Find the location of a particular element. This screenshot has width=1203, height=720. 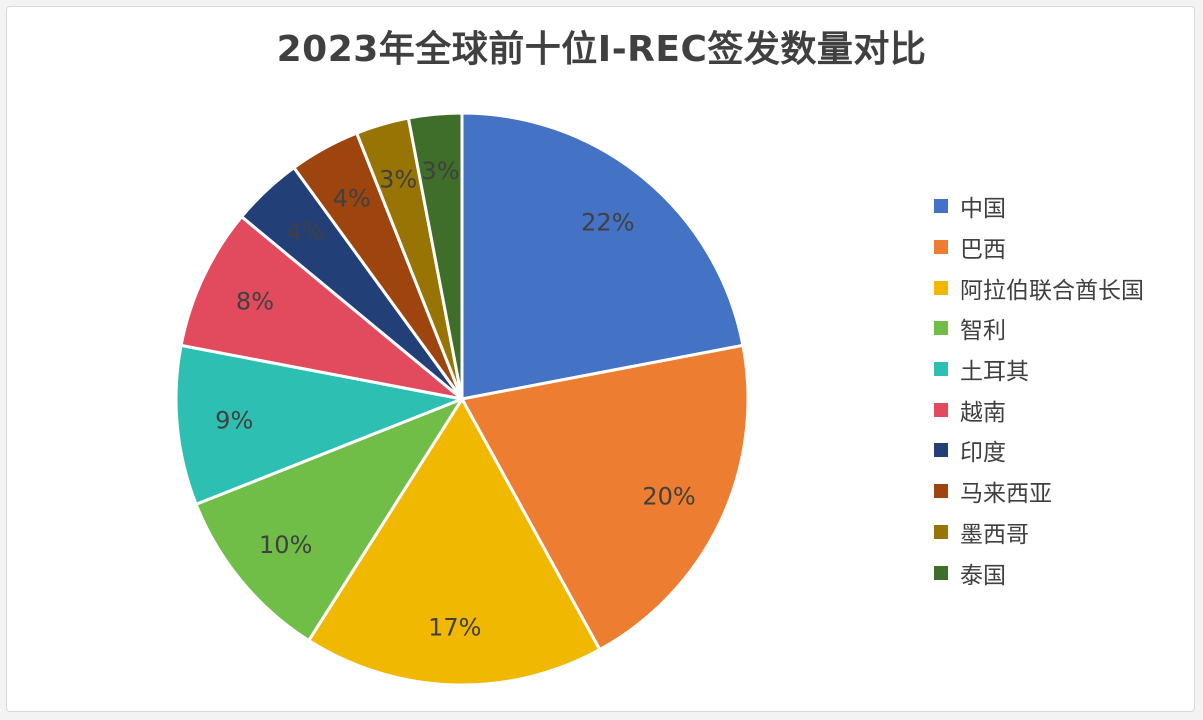

slice-label: 22% is located at coordinates (607, 223).